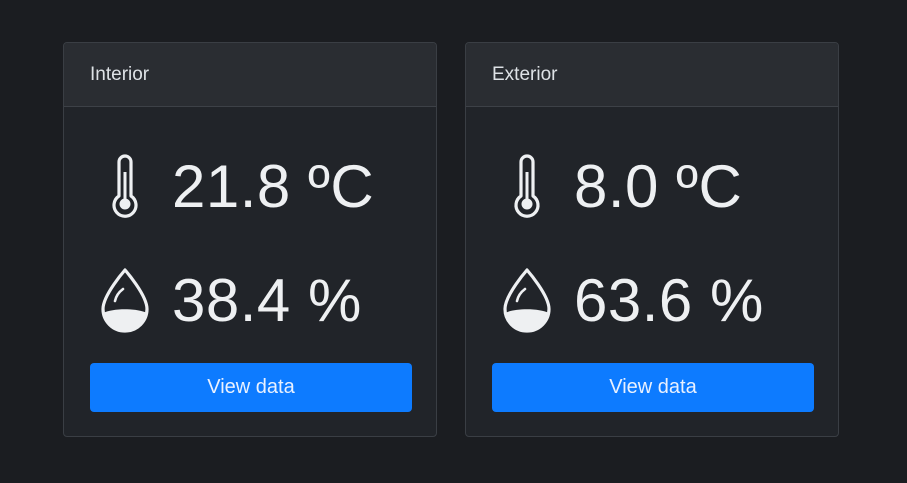 The image size is (907, 483). I want to click on temperature-value: 8.0 ºC, so click(658, 186).